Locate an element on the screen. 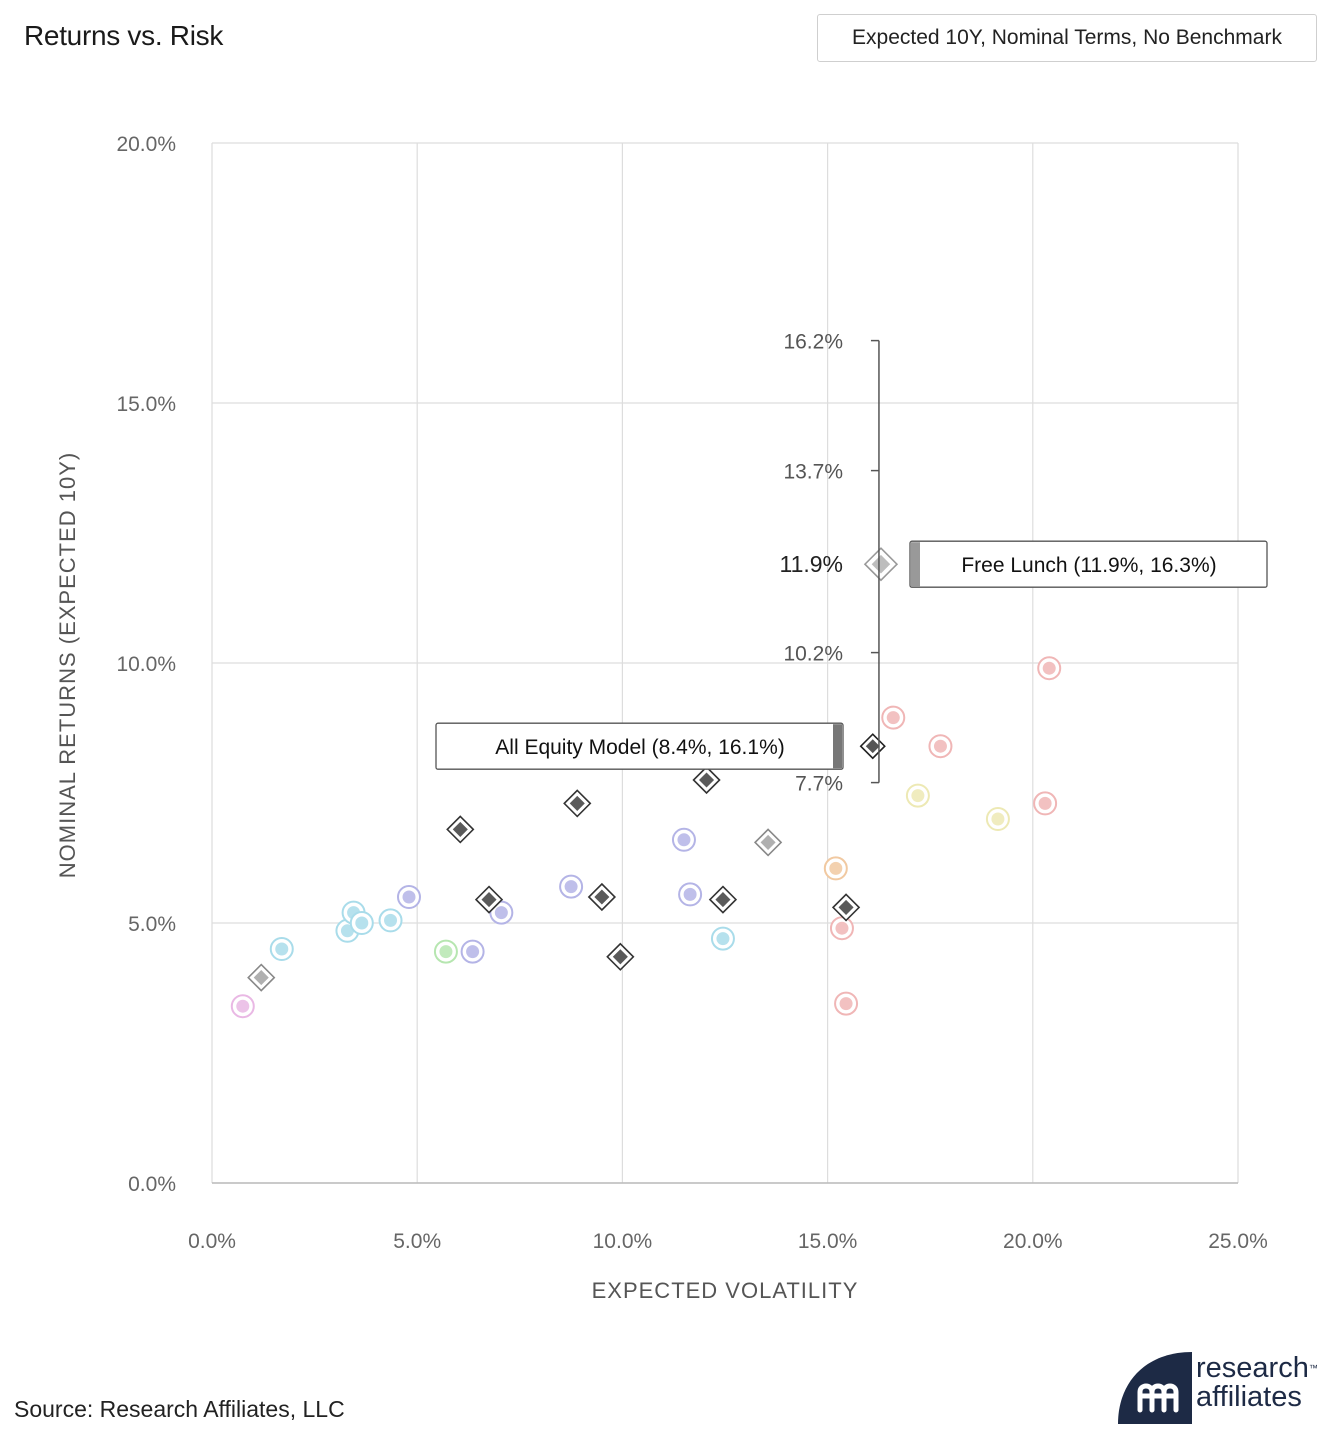  x-axis-title: EXPECTED VOLATILITY is located at coordinates (725, 1290).